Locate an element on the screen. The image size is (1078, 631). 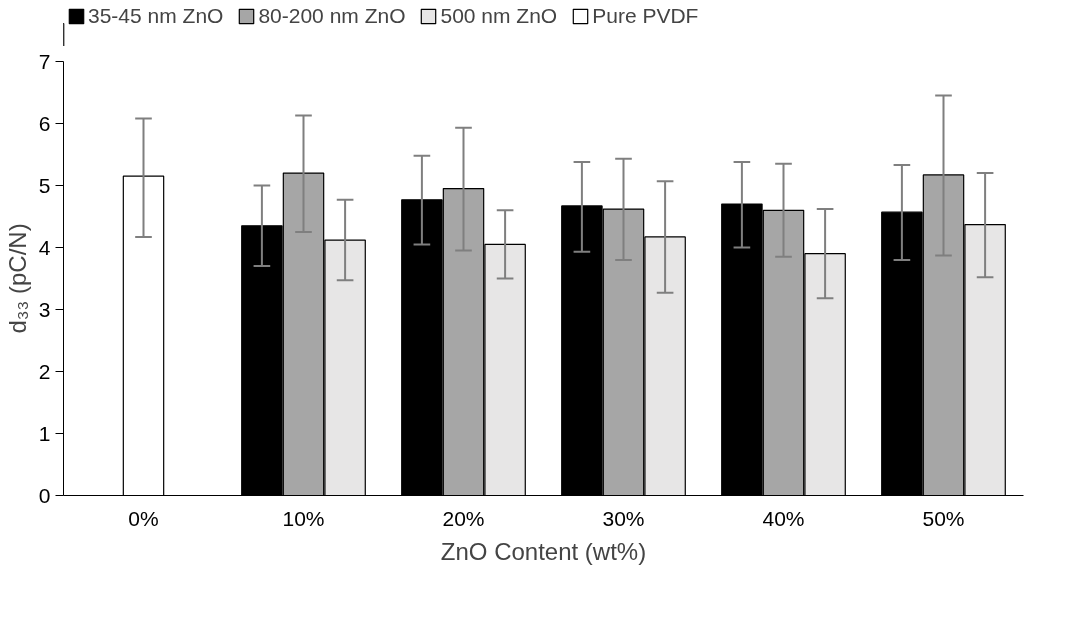
y-tick-label: 0 is located at coordinates (44, 495).